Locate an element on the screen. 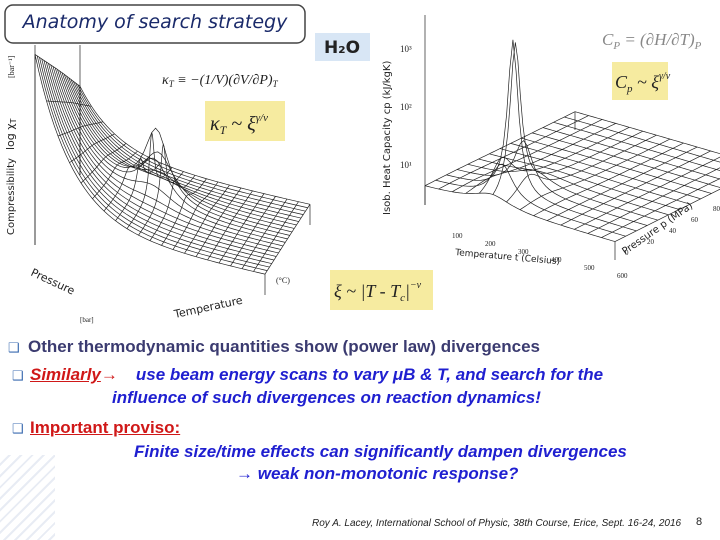  x-tick-label: 400 is located at coordinates (556, 260).